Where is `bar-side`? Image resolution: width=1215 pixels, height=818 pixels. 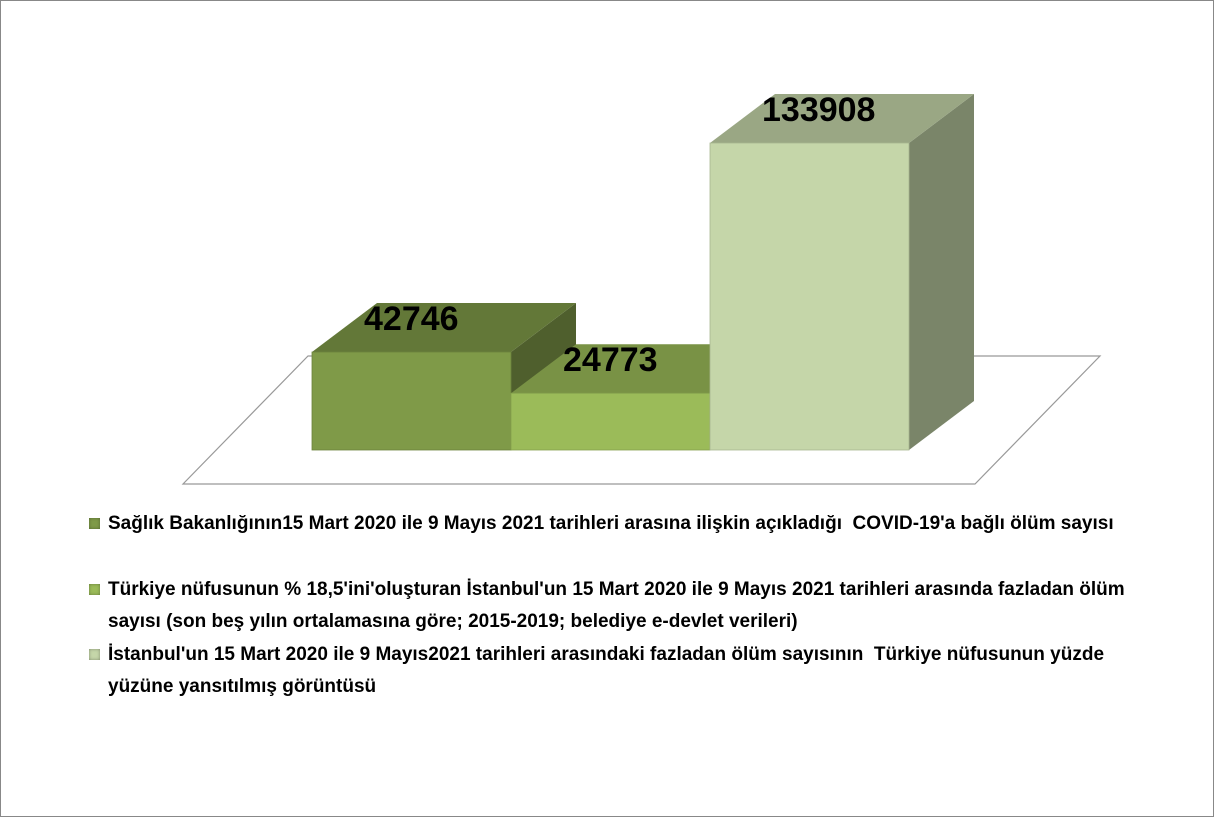
bar-side is located at coordinates (941, 272).